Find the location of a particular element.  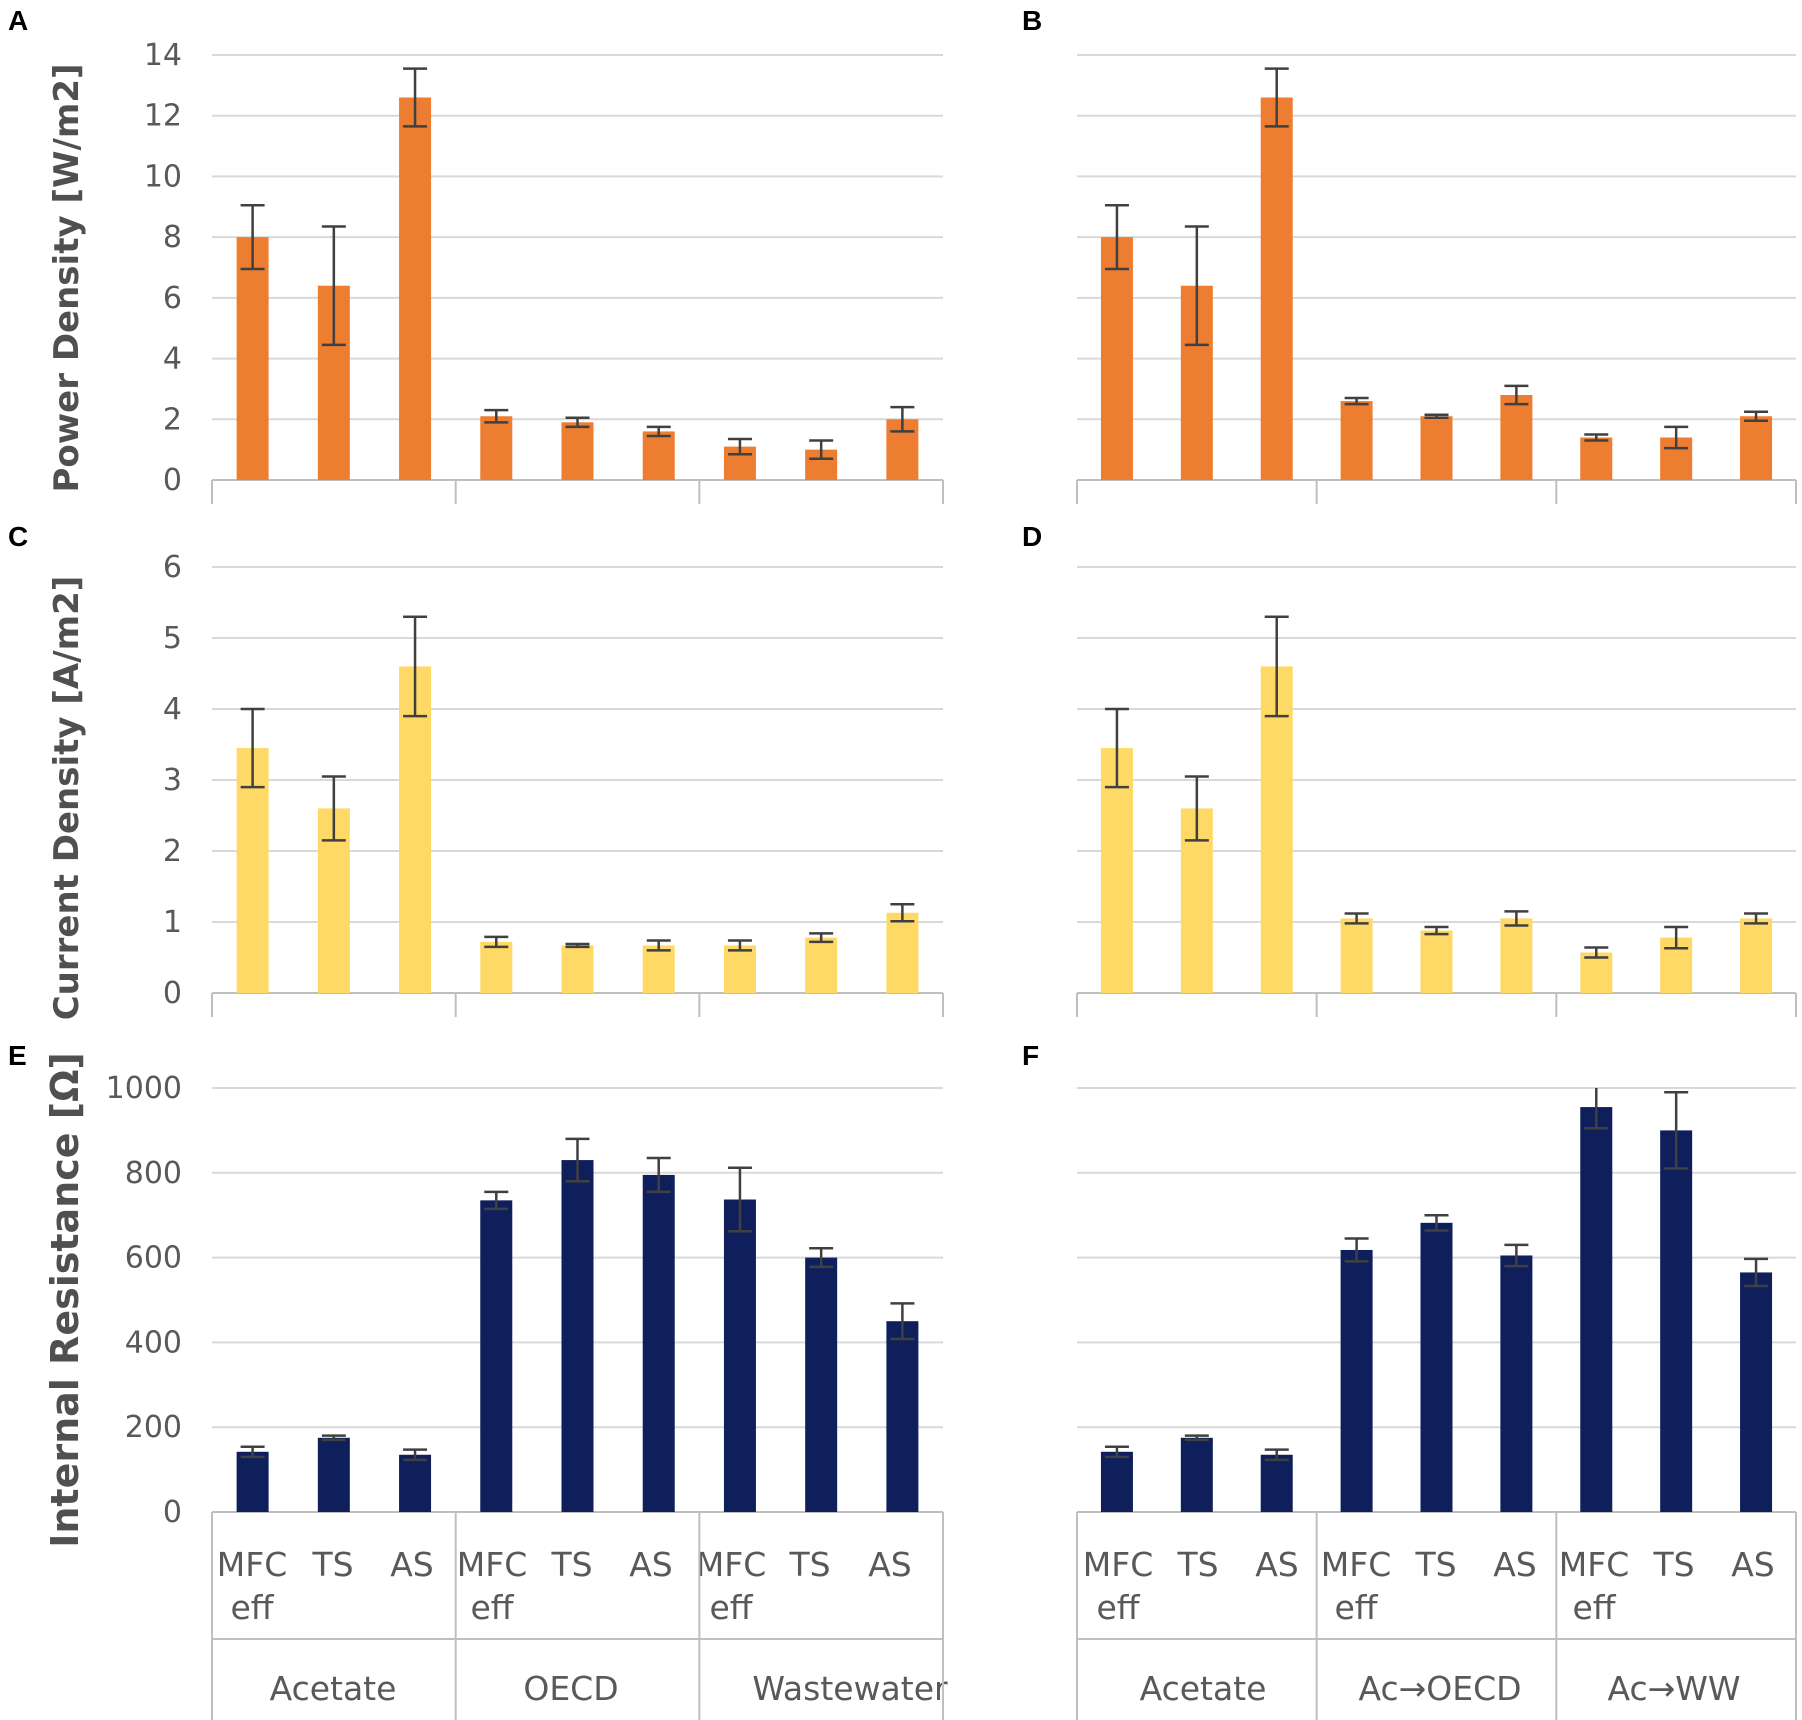

category-labels-e: MFC eff TS AS MFC eff TS AS MFC eff TS AS is located at coordinates (564, 1586).